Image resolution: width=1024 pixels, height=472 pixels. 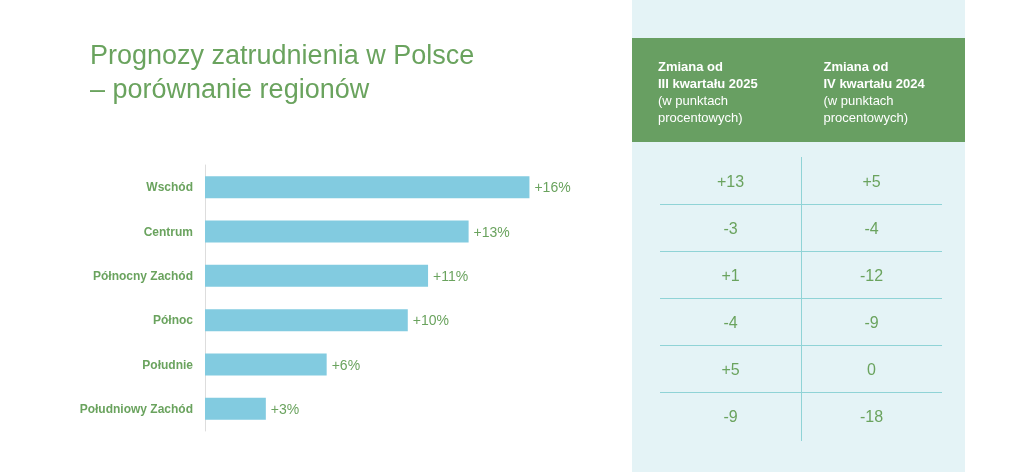 What do you see at coordinates (285, 408) in the screenshot?
I see `data-label: +3%` at bounding box center [285, 408].